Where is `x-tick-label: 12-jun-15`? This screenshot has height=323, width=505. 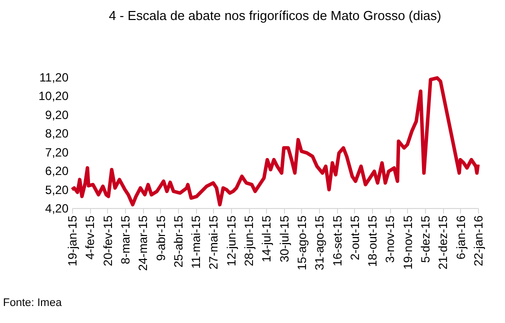
x-tick-label: 12-jun-15 is located at coordinates (231, 240).